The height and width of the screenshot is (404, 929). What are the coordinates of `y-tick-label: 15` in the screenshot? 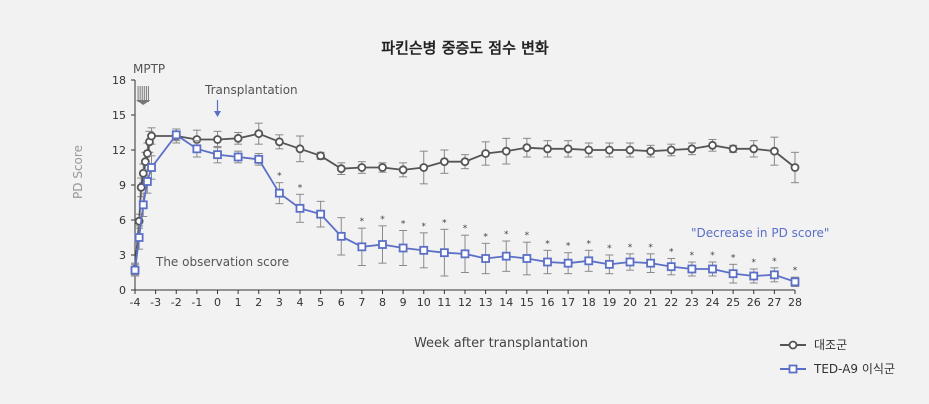 It's located at (119, 115).